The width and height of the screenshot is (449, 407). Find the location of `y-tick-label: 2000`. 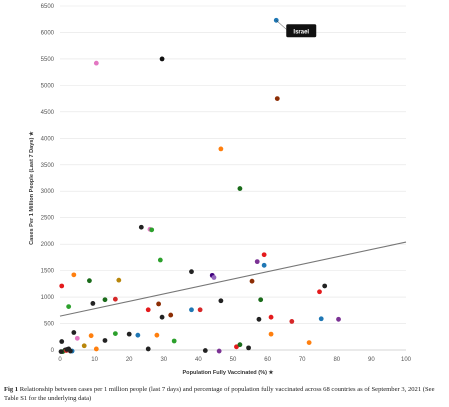

y-tick-label: 2000 is located at coordinates (48, 245).